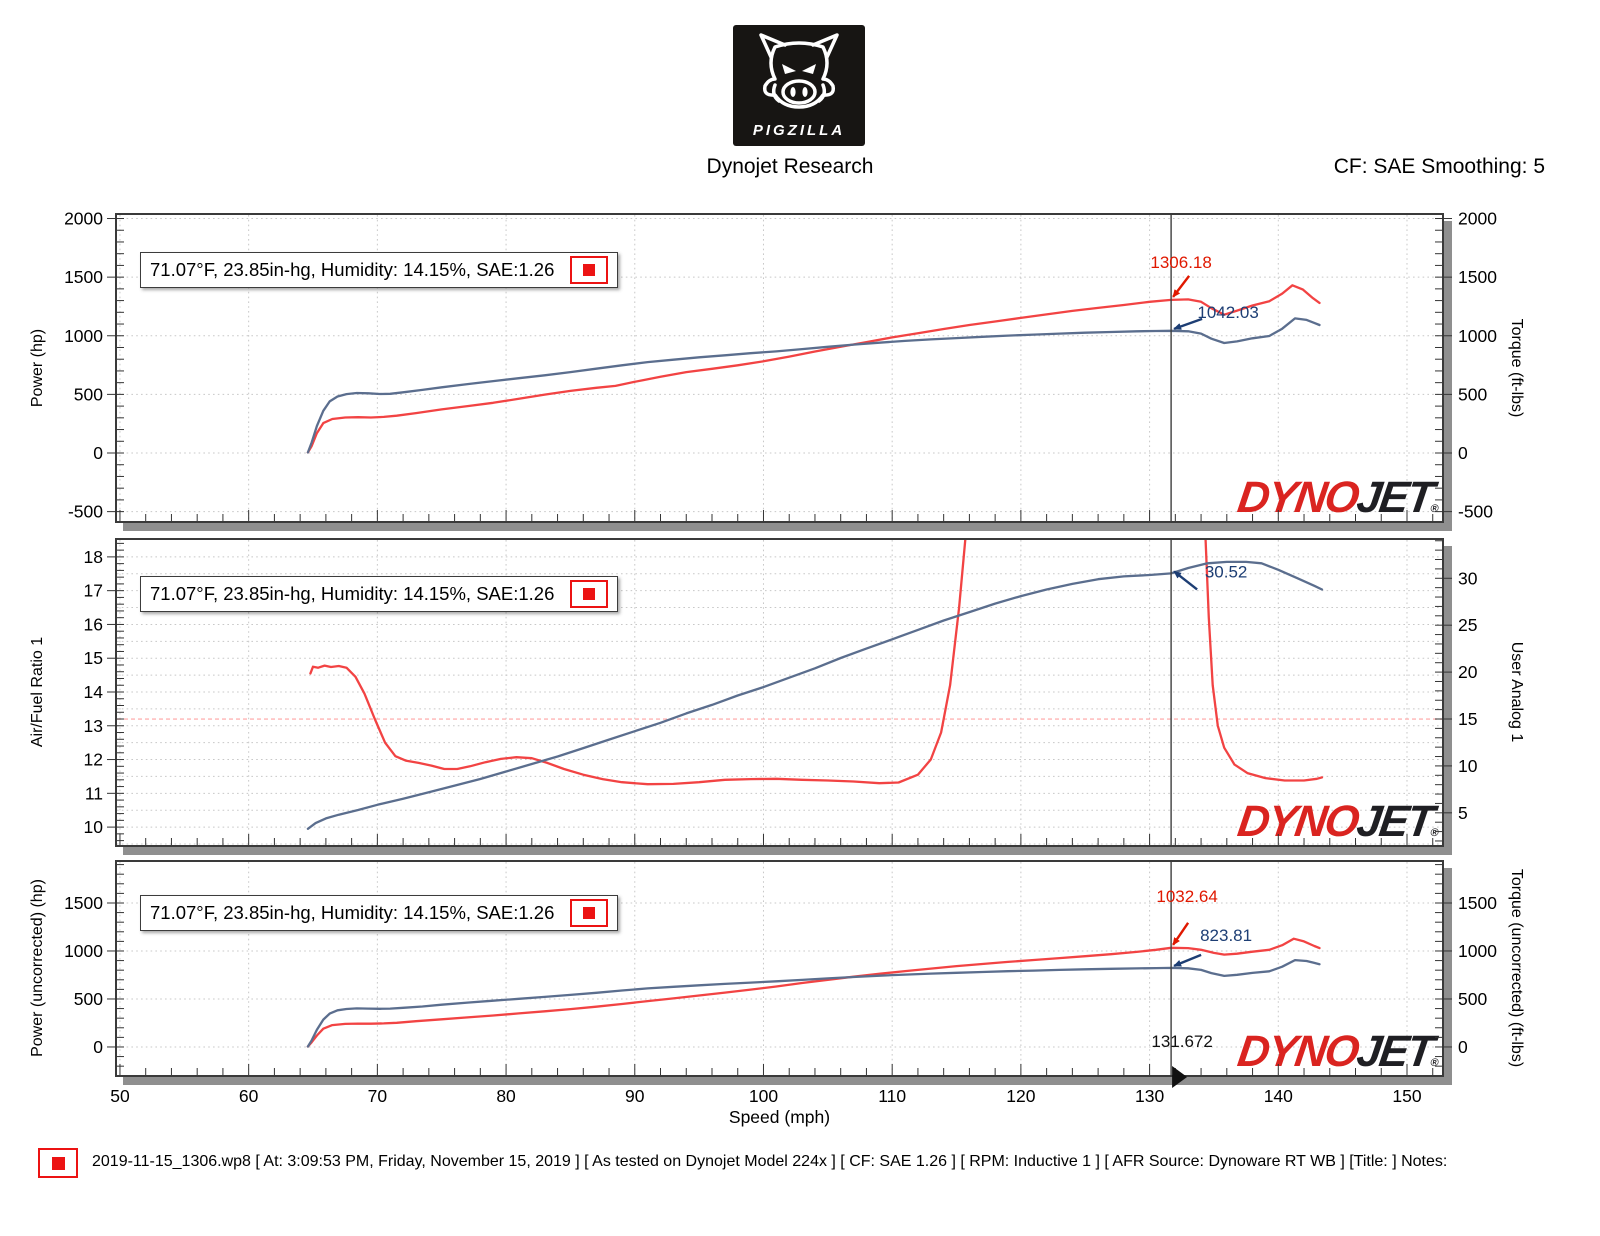 Image resolution: width=1600 pixels, height=1236 pixels. I want to click on axis-title-torque: Torque (ft-lbs), so click(1516, 368).